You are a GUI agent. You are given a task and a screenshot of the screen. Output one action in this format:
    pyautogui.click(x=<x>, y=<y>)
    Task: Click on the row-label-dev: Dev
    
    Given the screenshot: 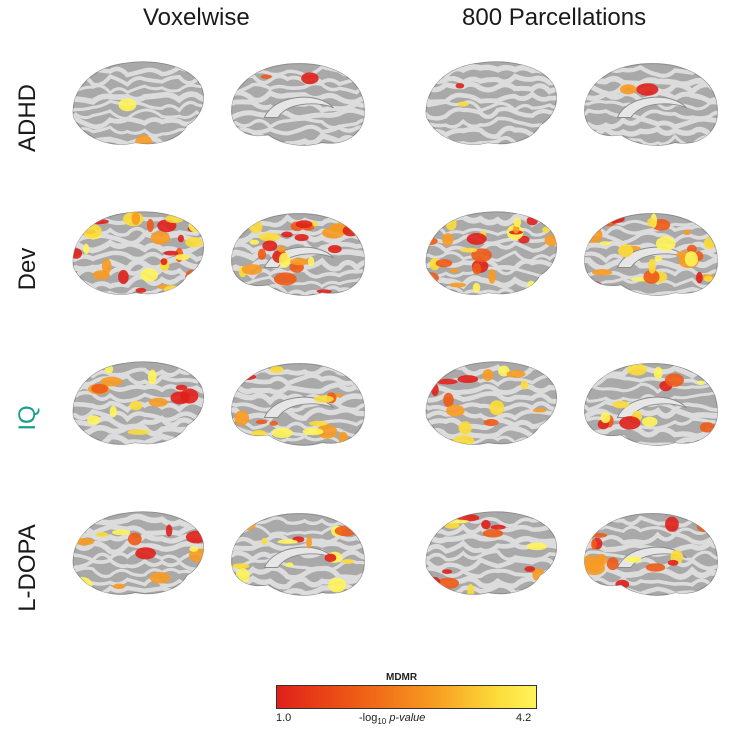 What is the action you would take?
    pyautogui.click(x=27, y=269)
    